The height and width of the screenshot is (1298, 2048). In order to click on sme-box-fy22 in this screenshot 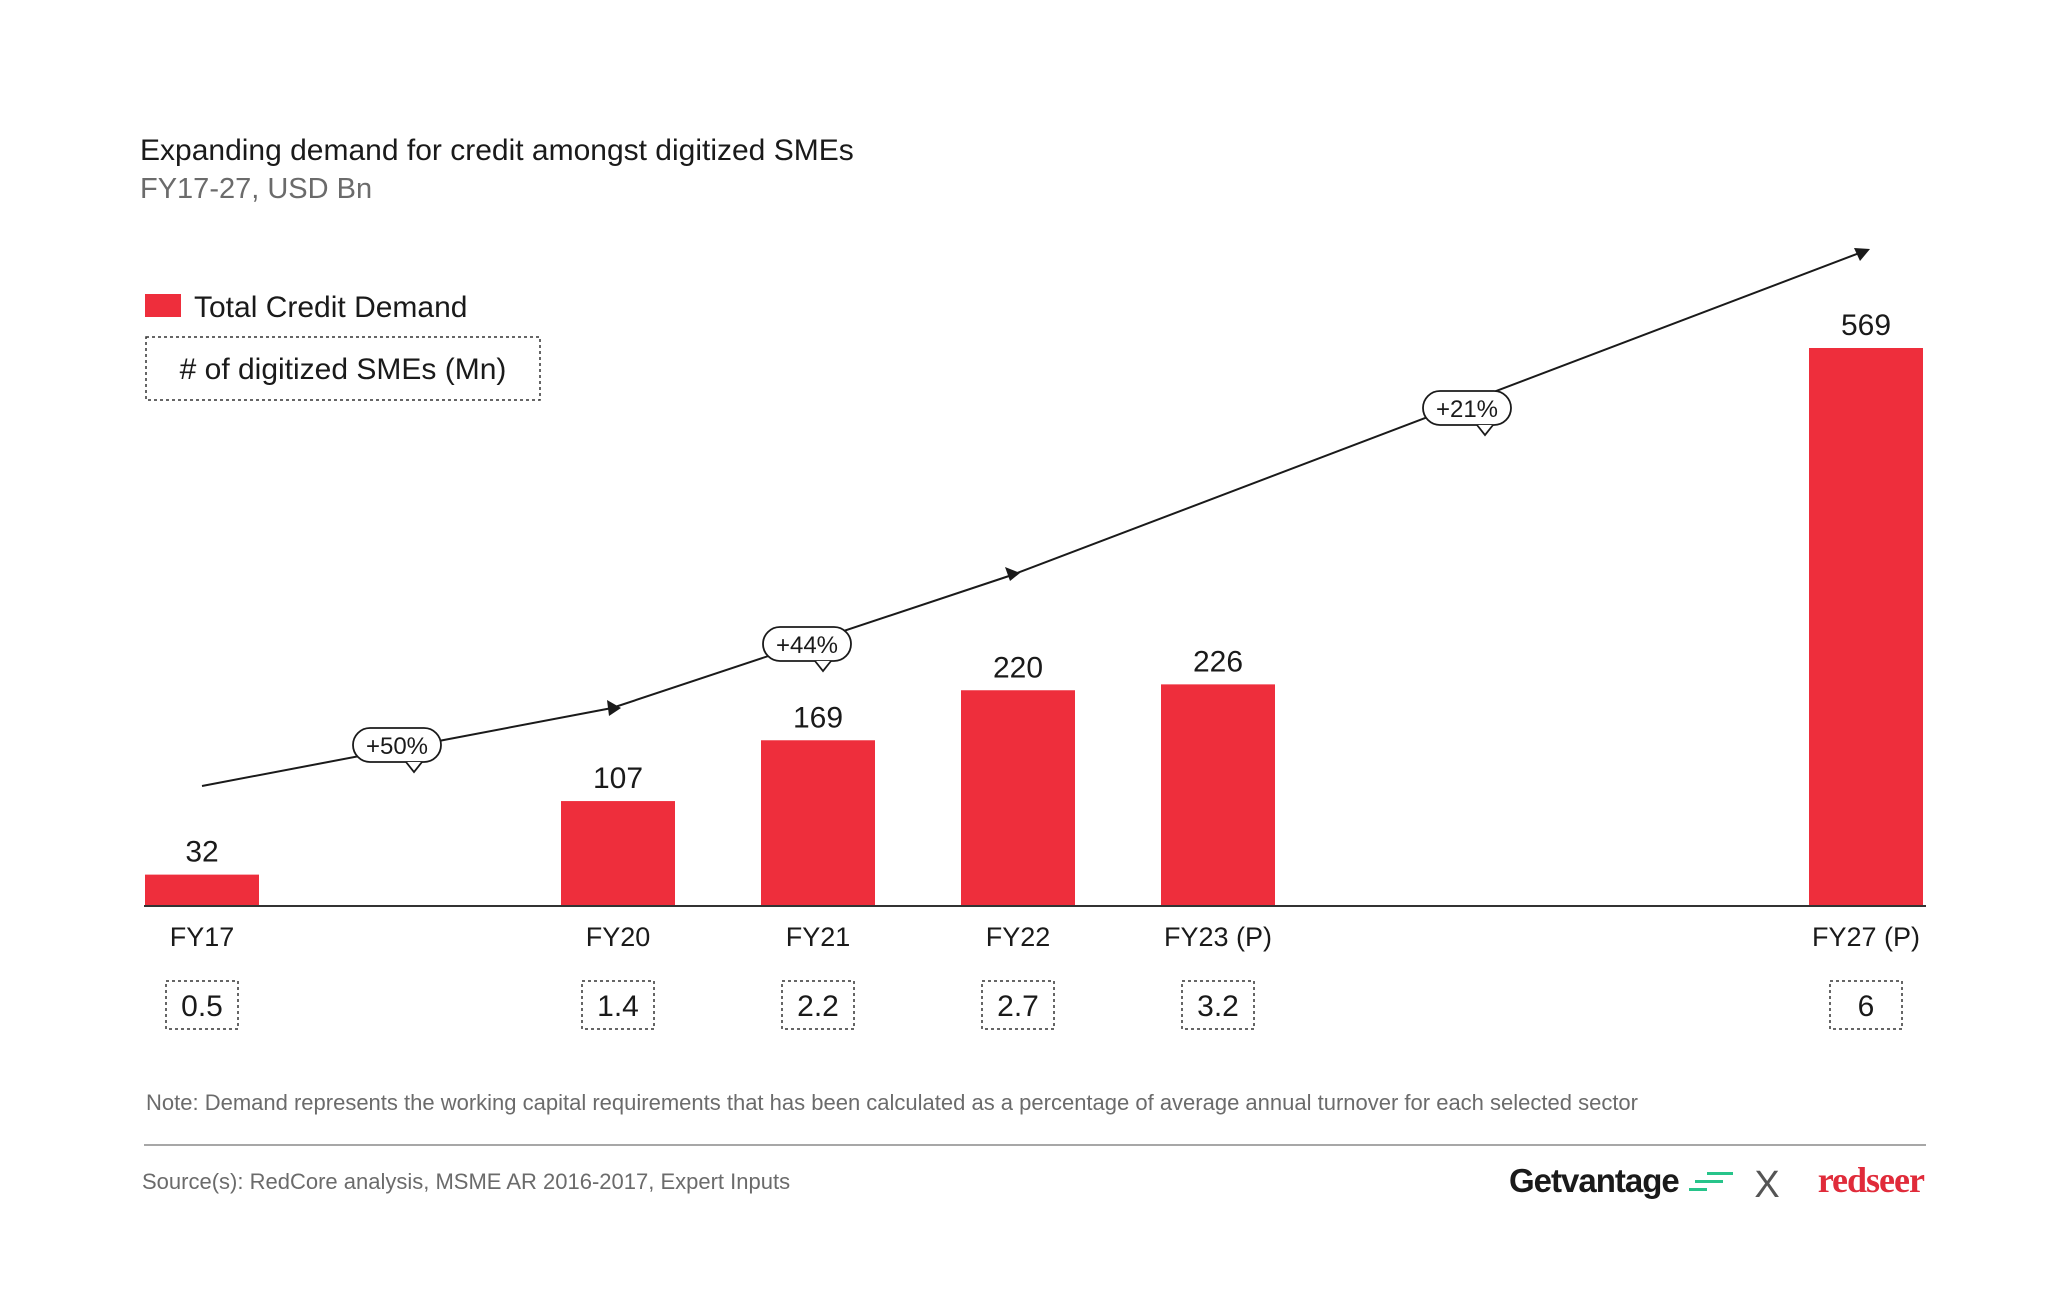, I will do `click(1018, 1005)`.